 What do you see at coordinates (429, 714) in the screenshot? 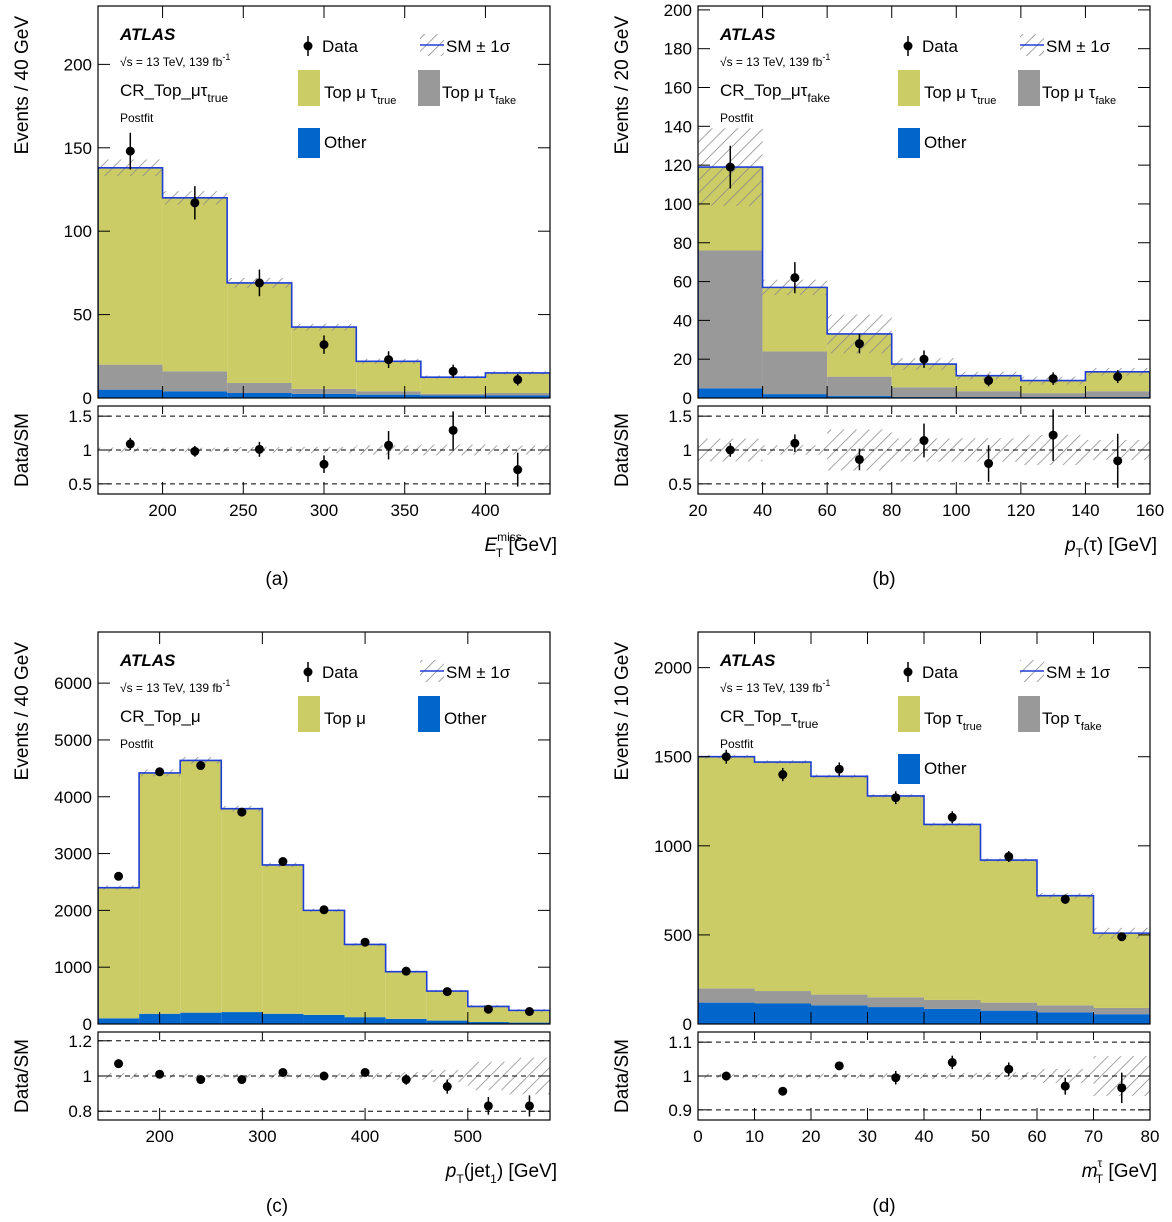
I see `legend-other-swatch` at bounding box center [429, 714].